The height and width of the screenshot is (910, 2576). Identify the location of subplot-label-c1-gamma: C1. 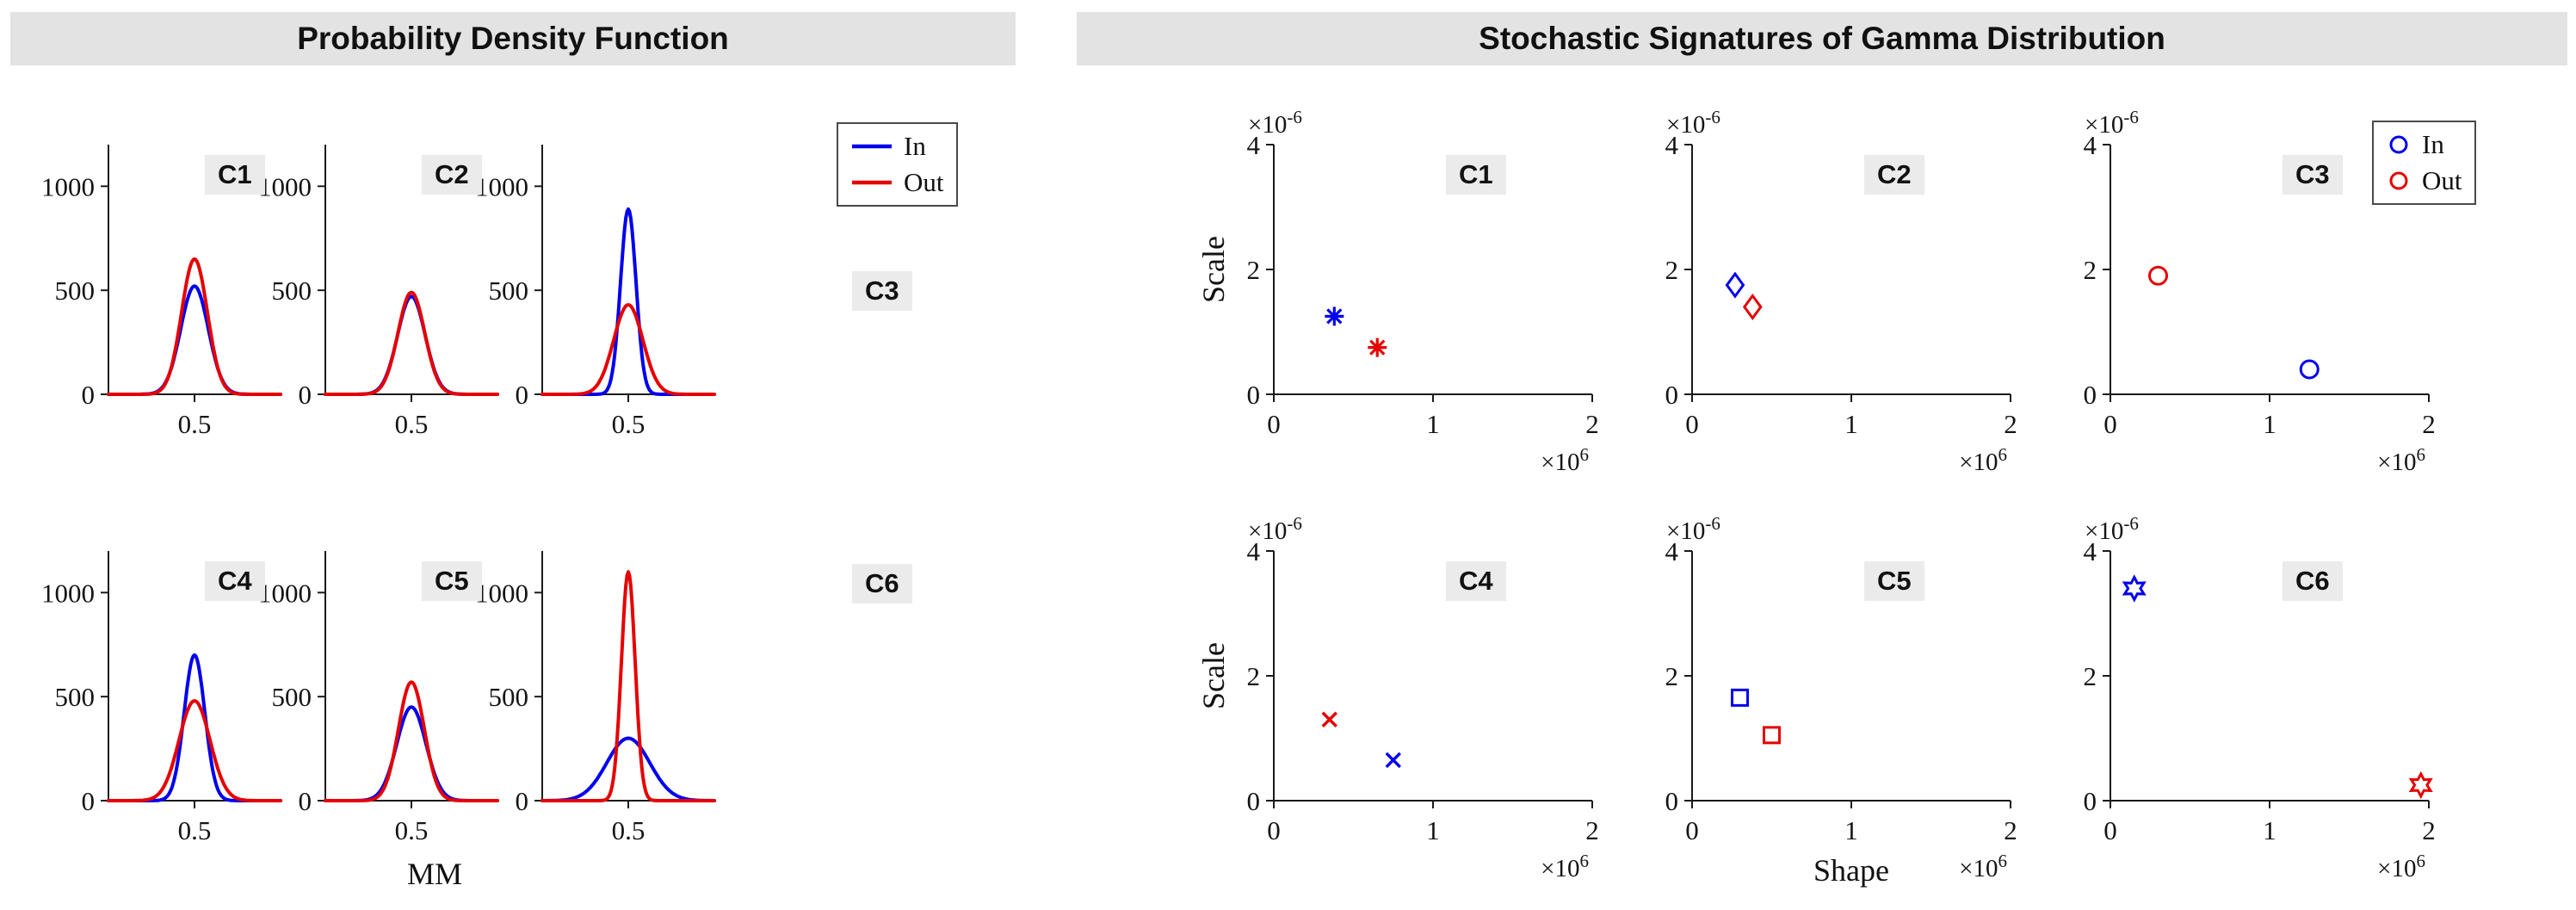
(1476, 175).